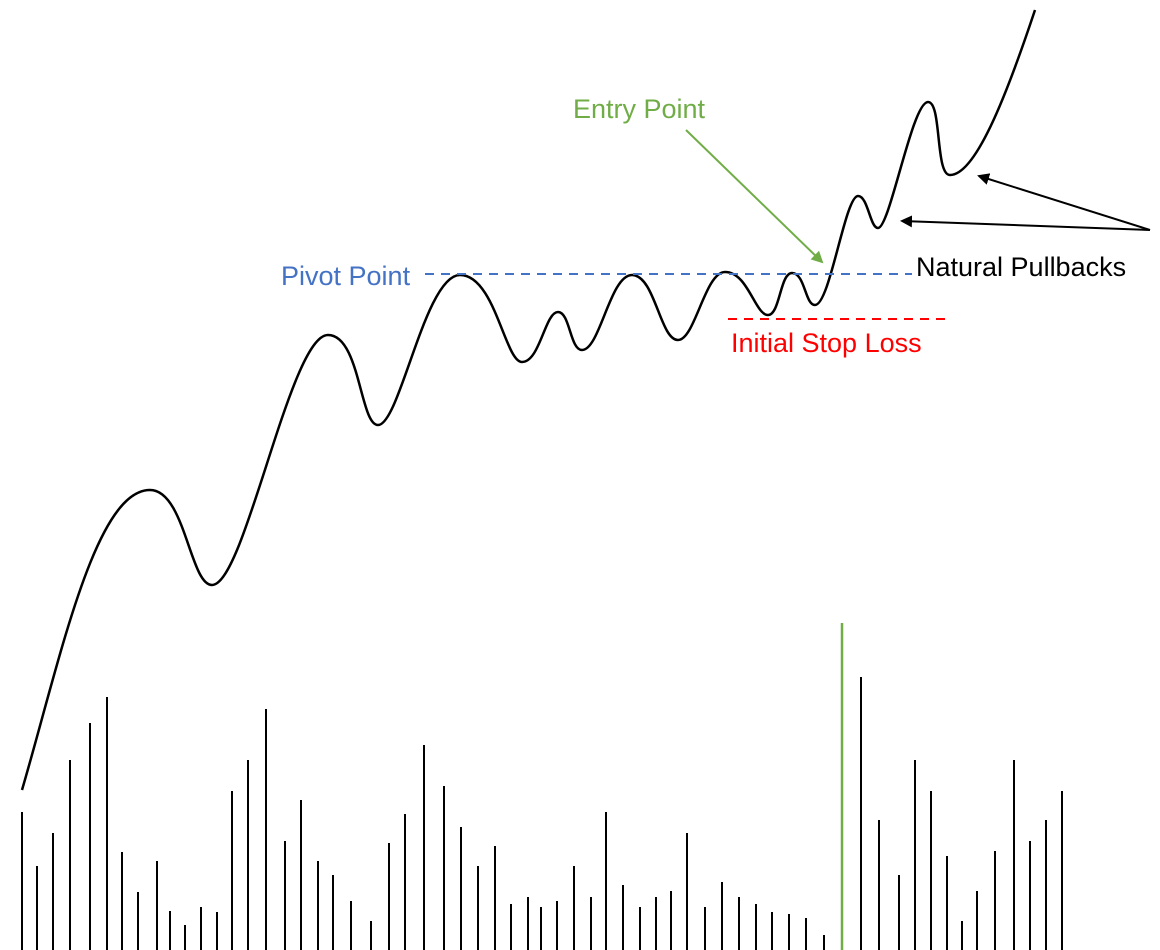  I want to click on natural-pullbacks-label: Natural Pullbacks, so click(1021, 267).